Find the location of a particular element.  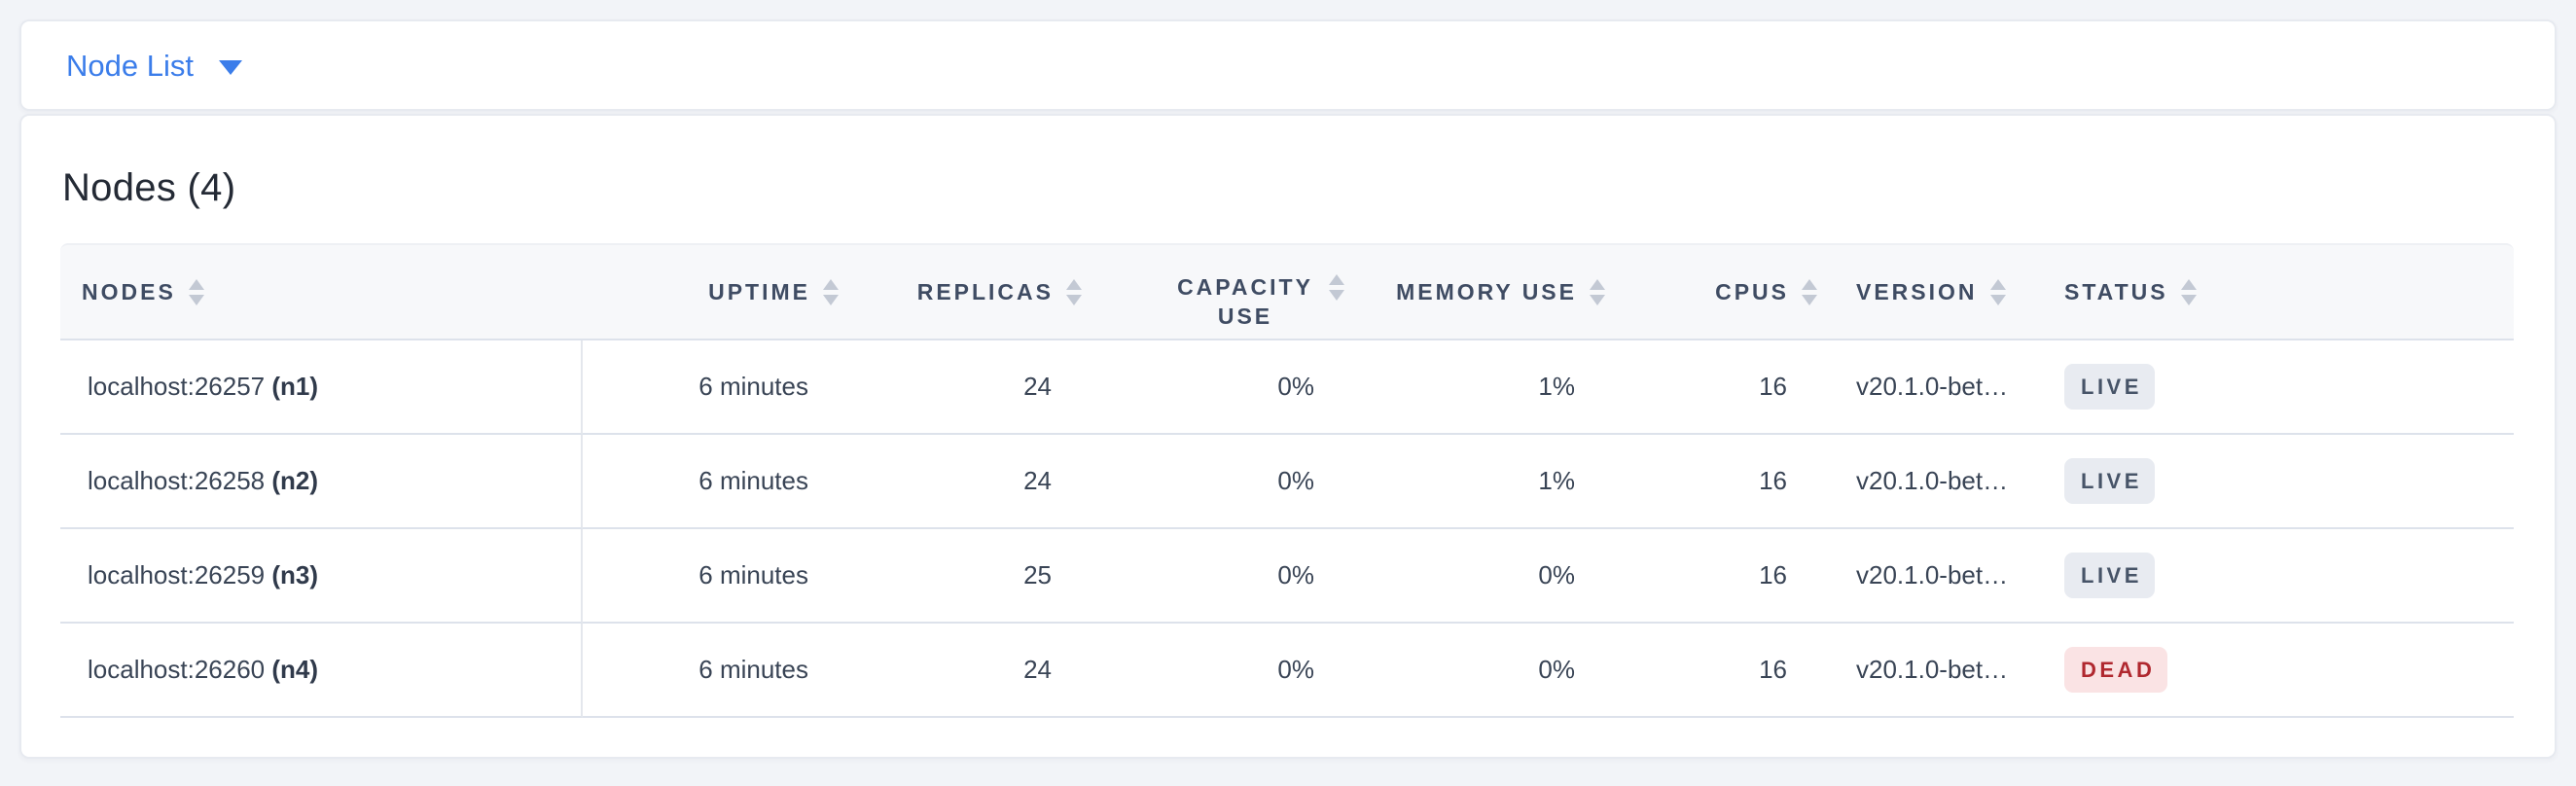

node-link: localhost:26257 (n1) is located at coordinates (203, 386).